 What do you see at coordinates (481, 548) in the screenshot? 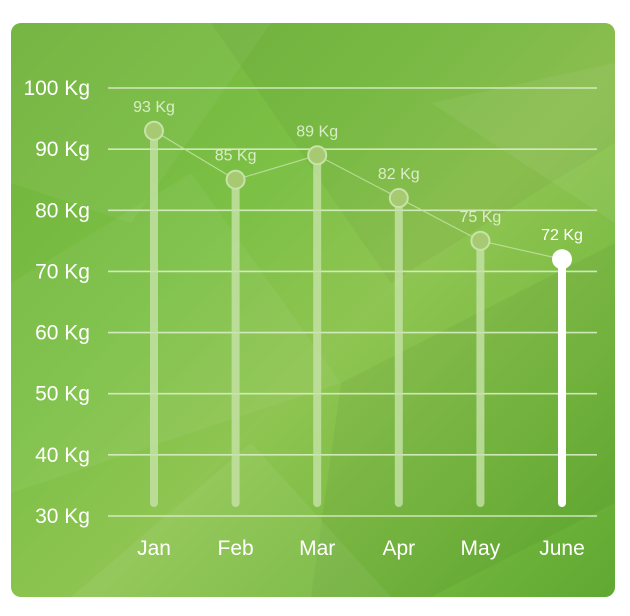
I see `x-tick-label: May` at bounding box center [481, 548].